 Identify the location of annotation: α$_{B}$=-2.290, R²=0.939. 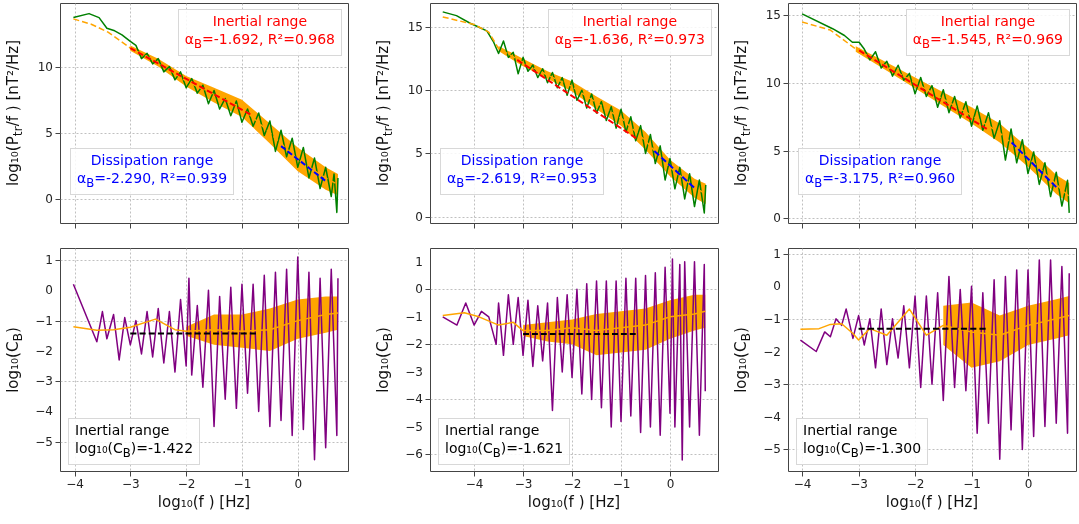
(152, 180).